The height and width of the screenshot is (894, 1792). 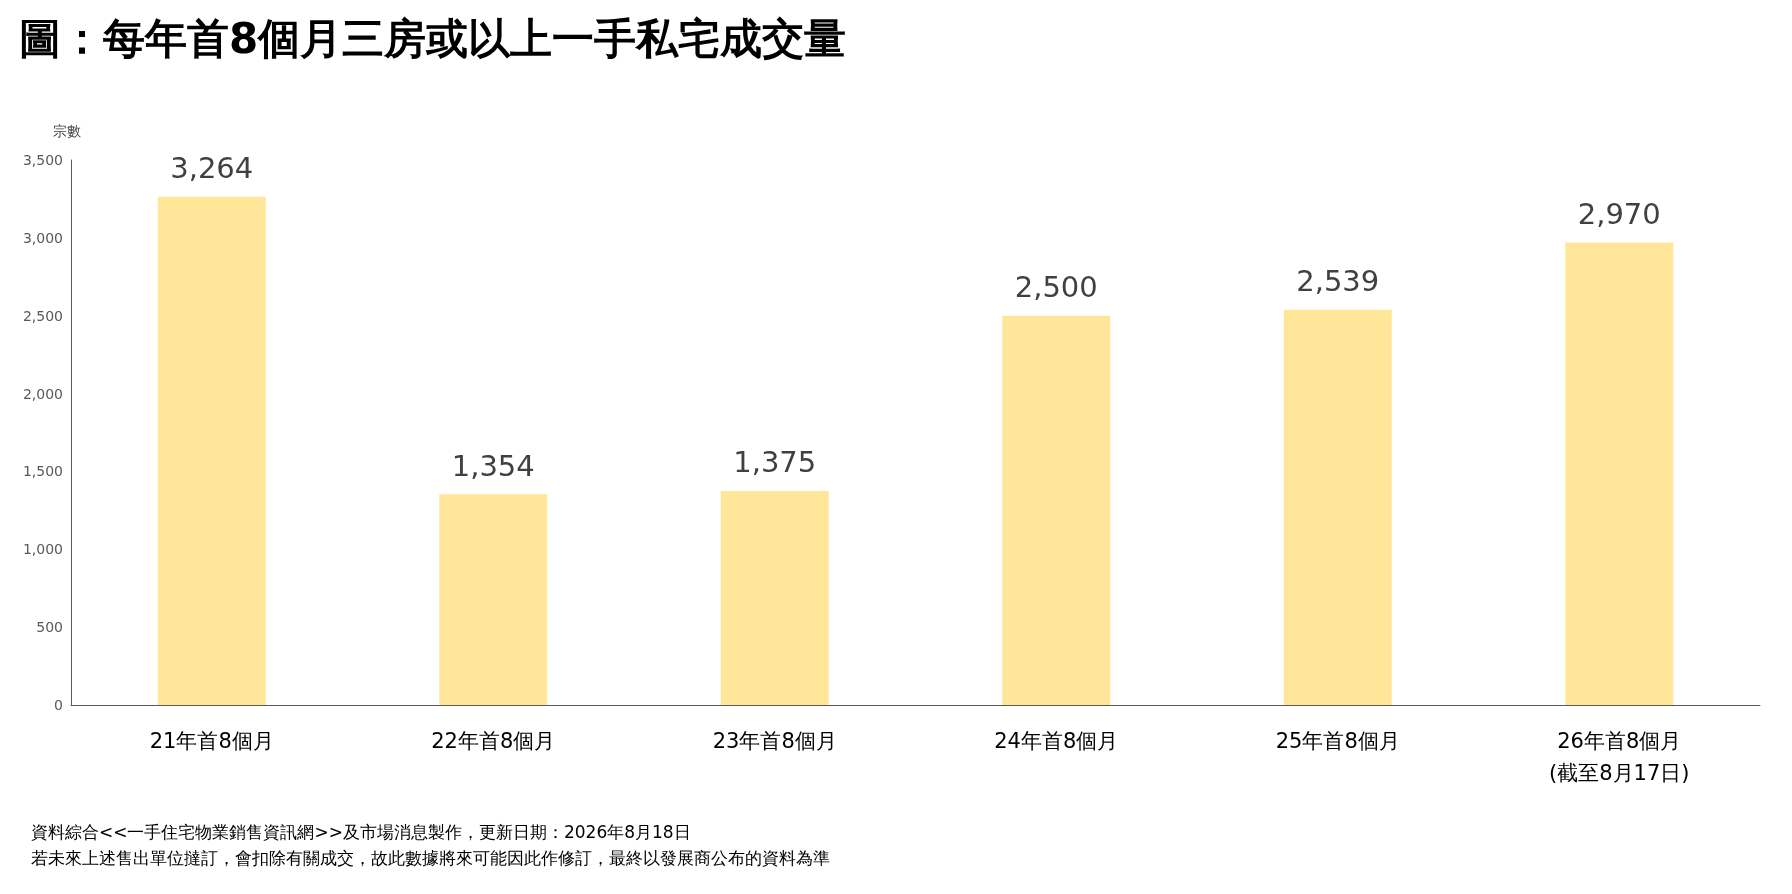 I want to click on data-label: 2,970, so click(x=1619, y=214).